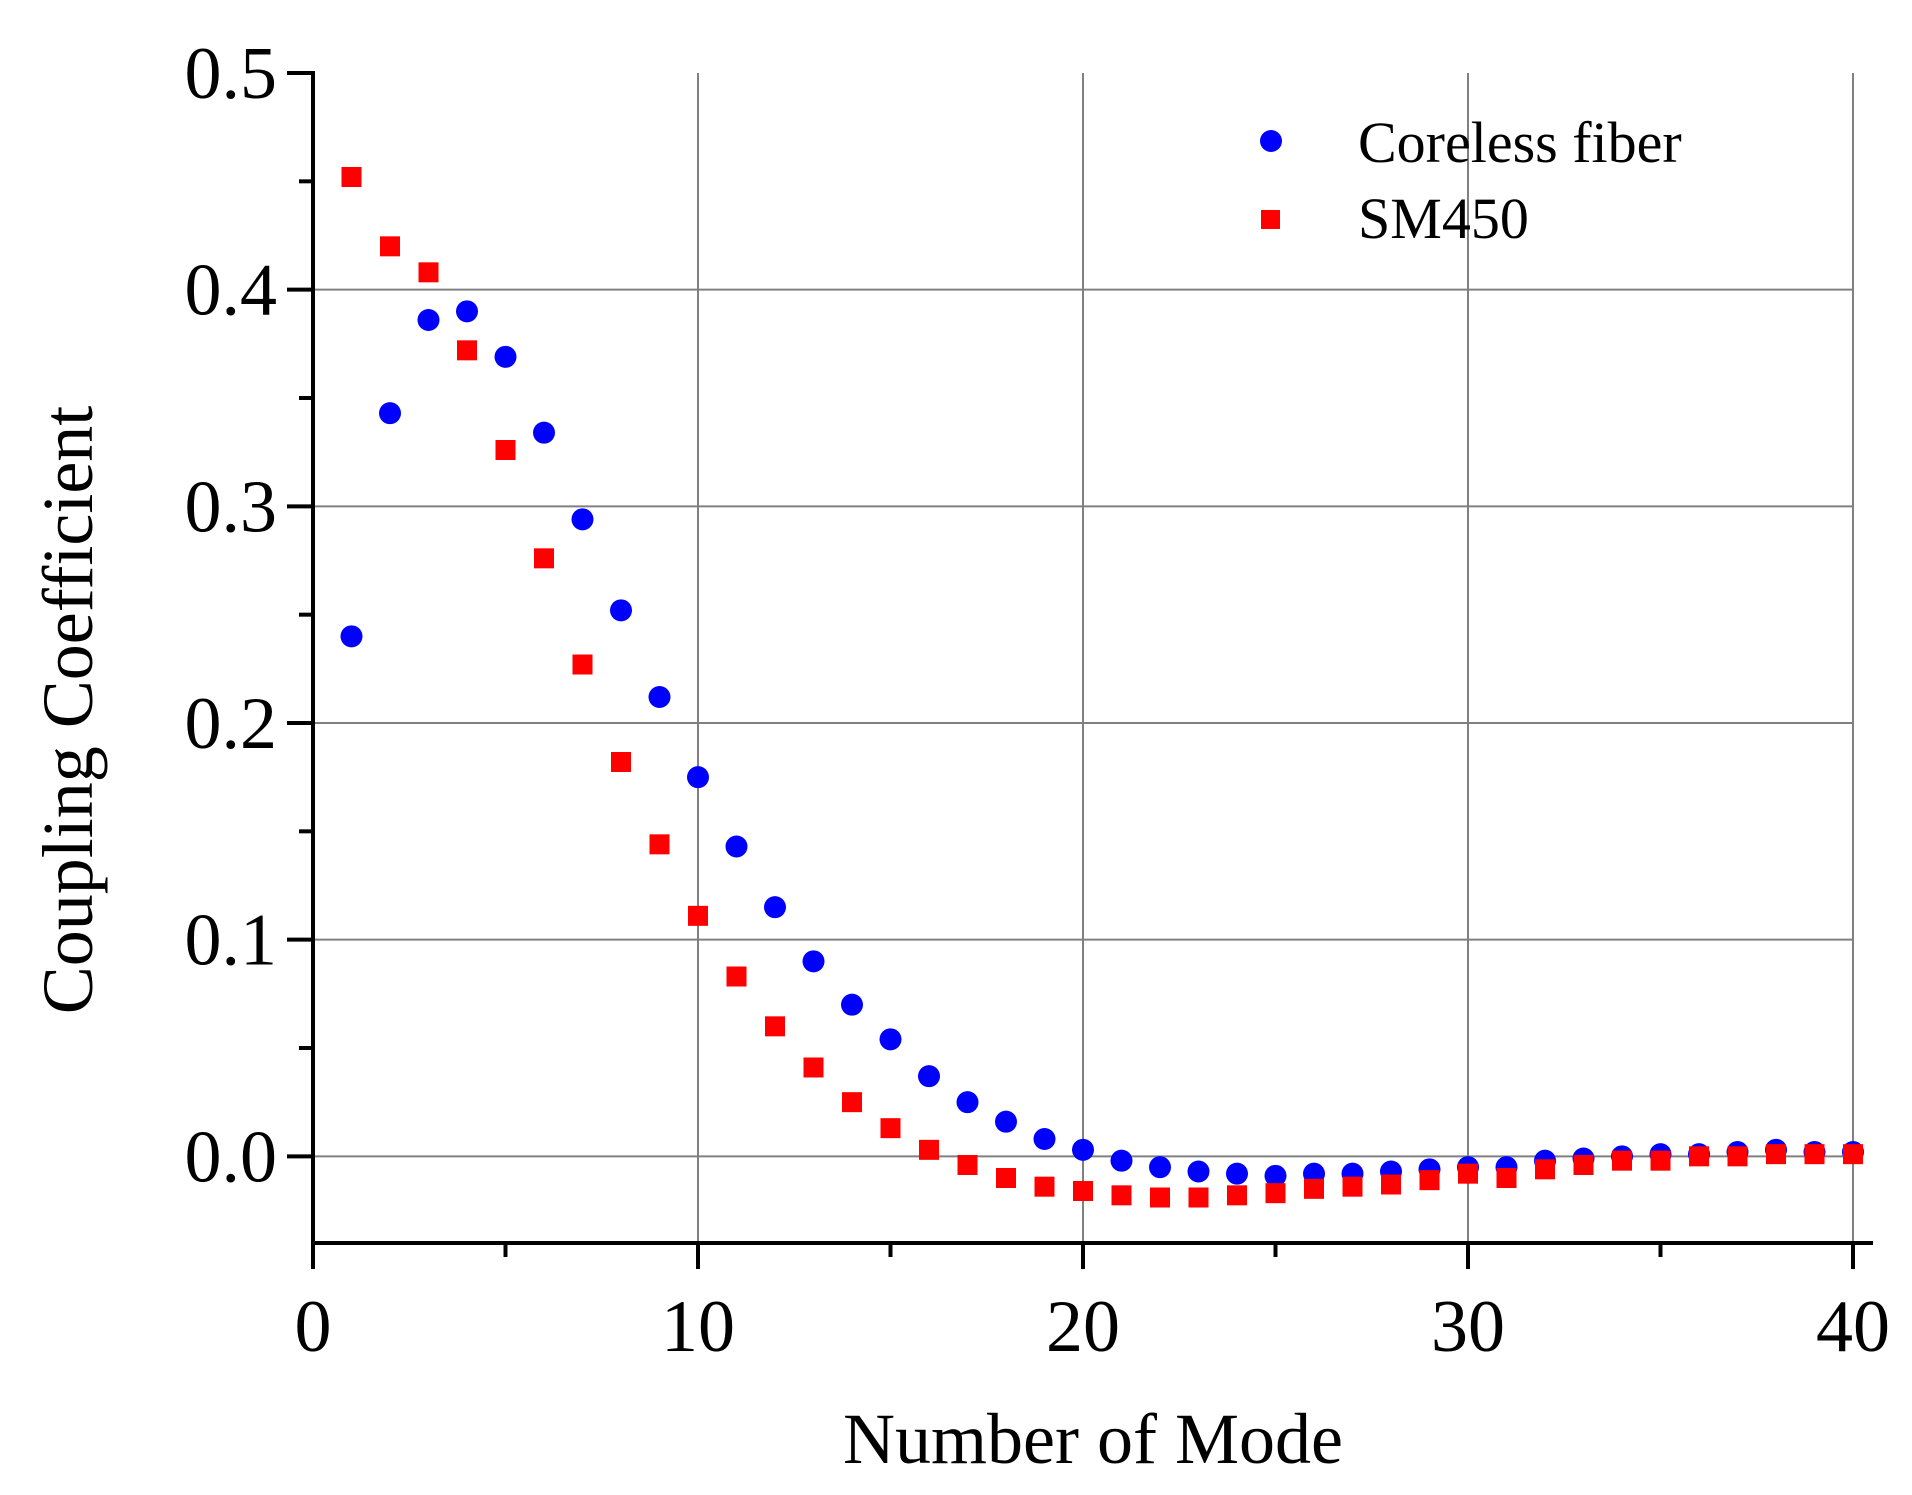  What do you see at coordinates (1270, 219) in the screenshot?
I see `legend-marker-sm450` at bounding box center [1270, 219].